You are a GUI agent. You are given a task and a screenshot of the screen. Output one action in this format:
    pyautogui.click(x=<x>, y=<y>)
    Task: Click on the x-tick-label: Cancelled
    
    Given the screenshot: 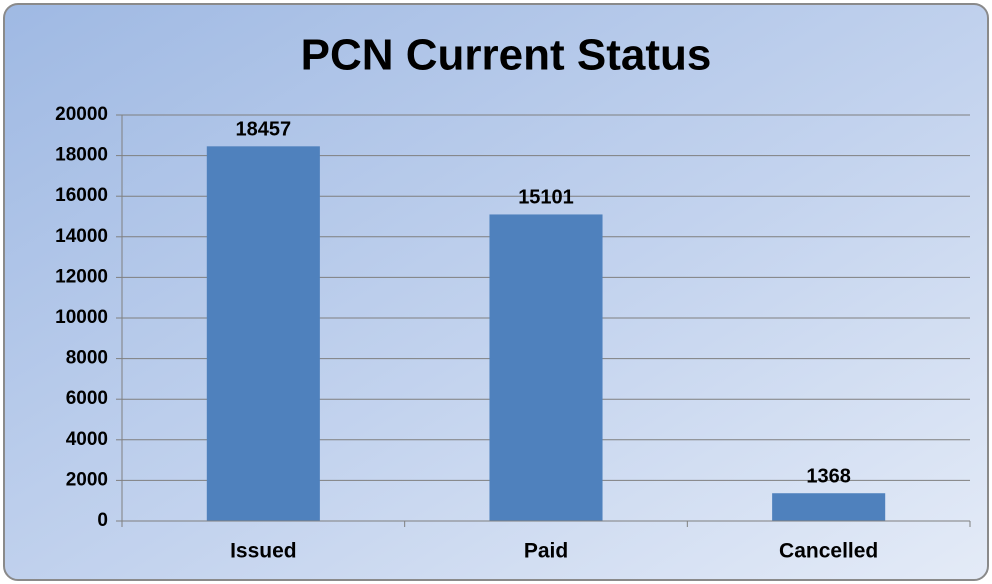 What is the action you would take?
    pyautogui.click(x=828, y=551)
    